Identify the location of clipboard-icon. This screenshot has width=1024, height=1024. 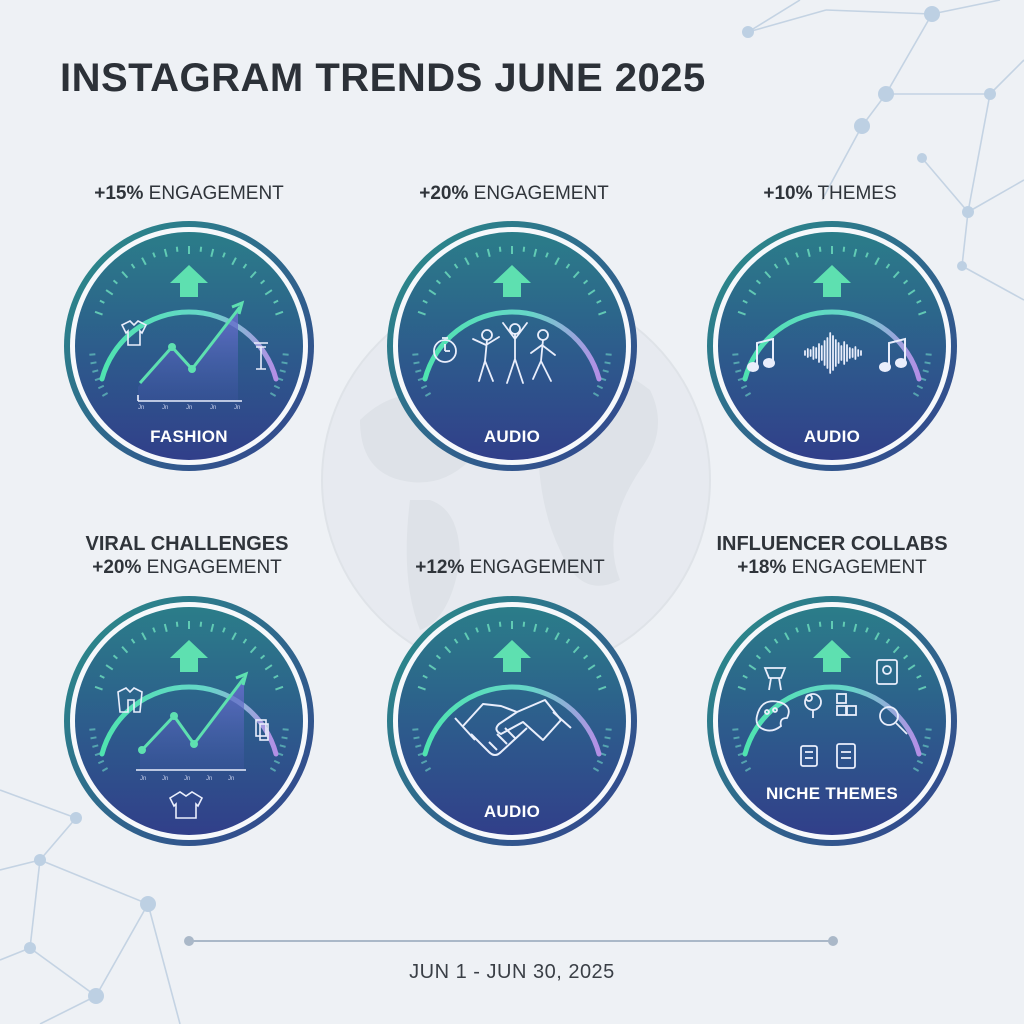
(846, 756).